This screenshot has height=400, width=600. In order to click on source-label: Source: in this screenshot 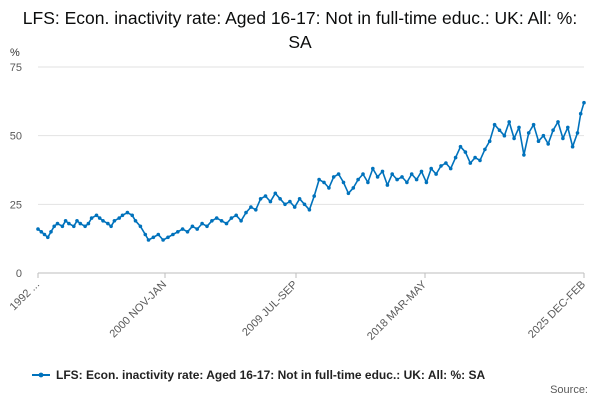, I will do `click(569, 390)`.